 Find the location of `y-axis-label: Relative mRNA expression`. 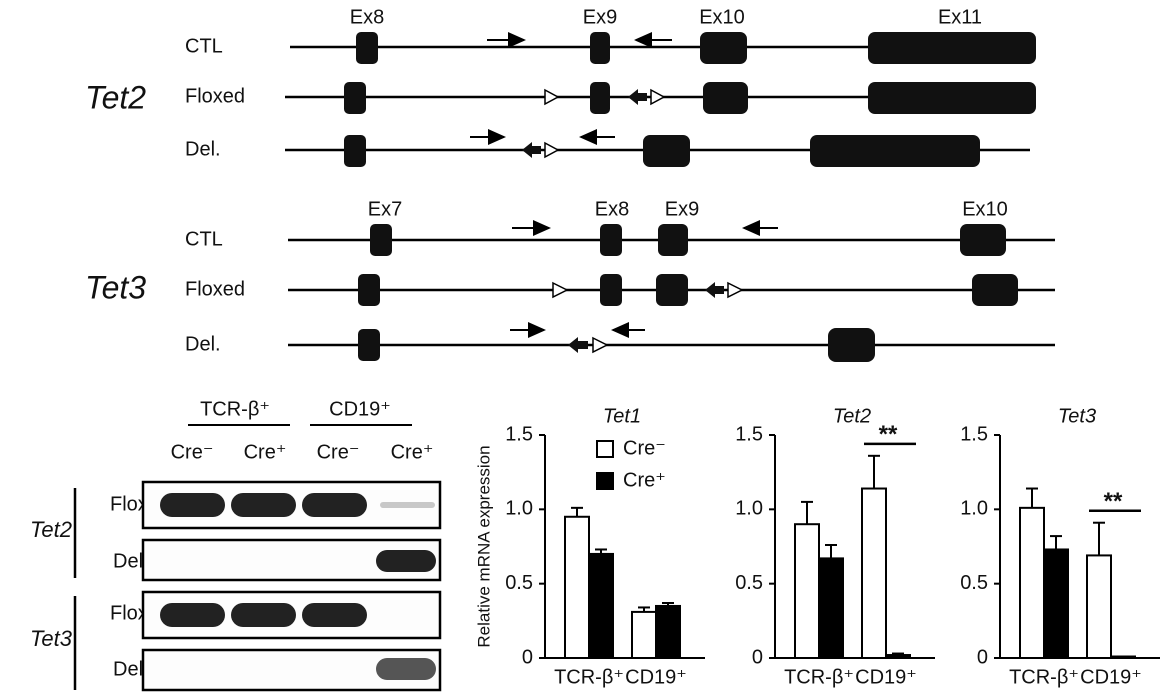

y-axis-label: Relative mRNA expression is located at coordinates (483, 546).